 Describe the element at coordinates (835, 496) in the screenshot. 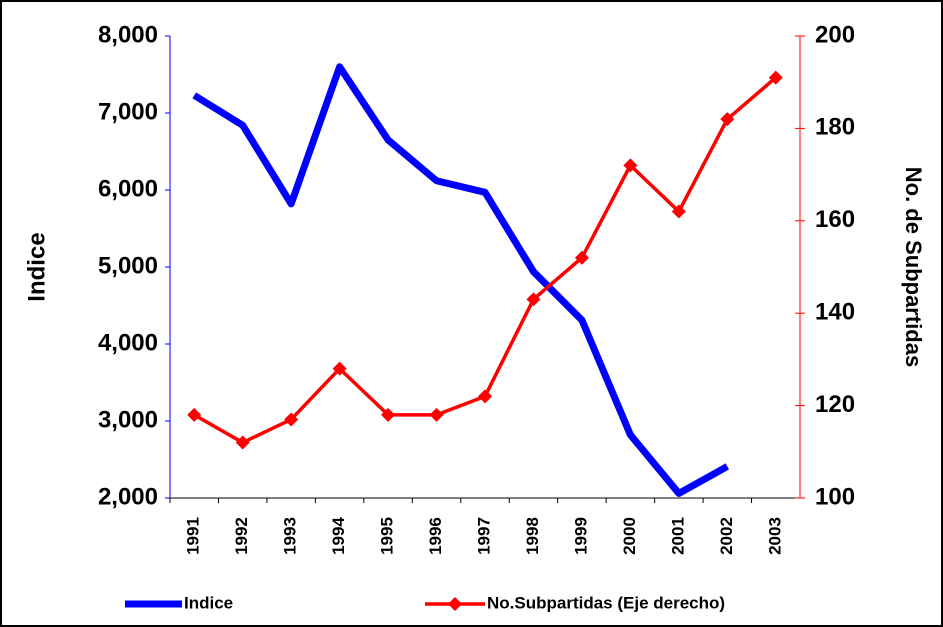

I see `y2-tick-label: 100` at that location.